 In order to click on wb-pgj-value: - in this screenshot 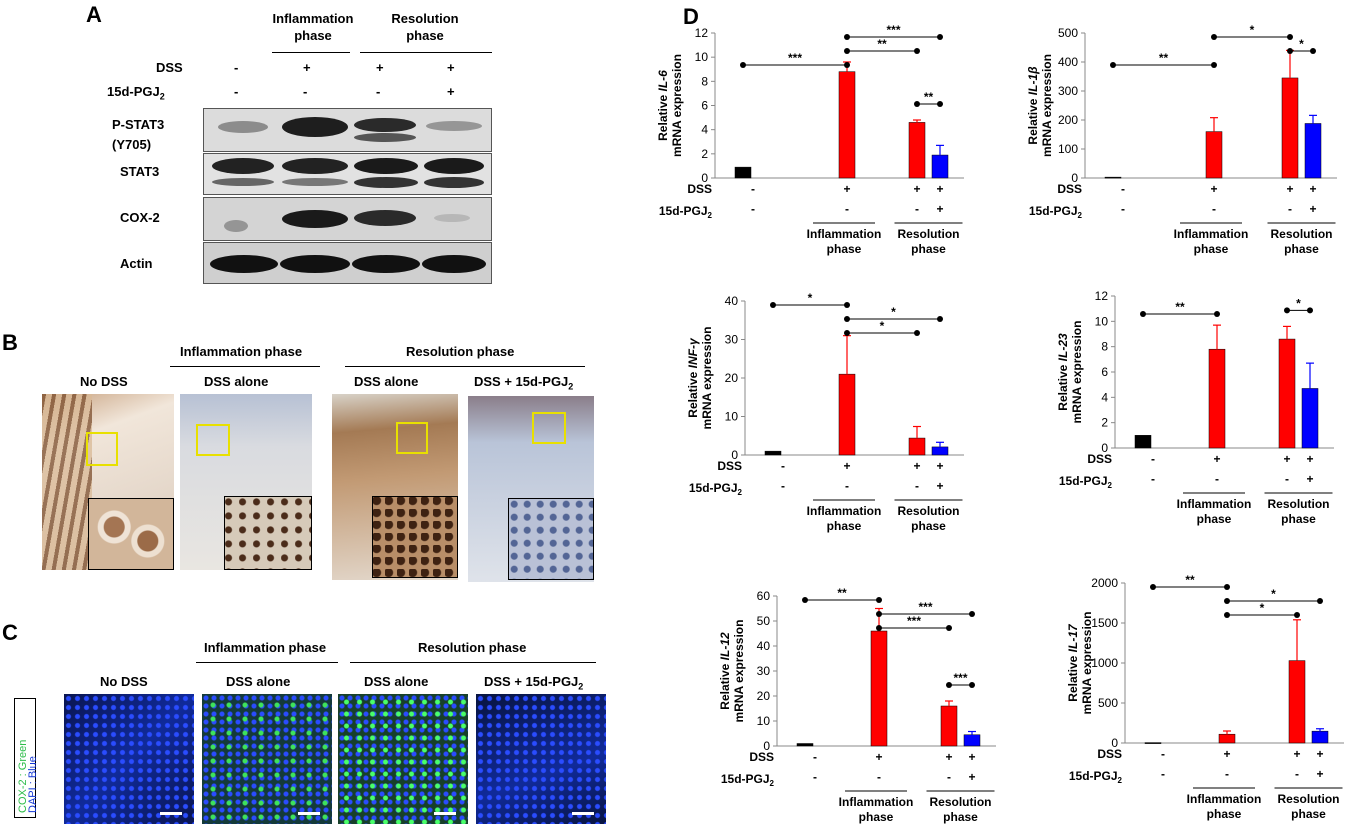, I will do `click(378, 91)`.